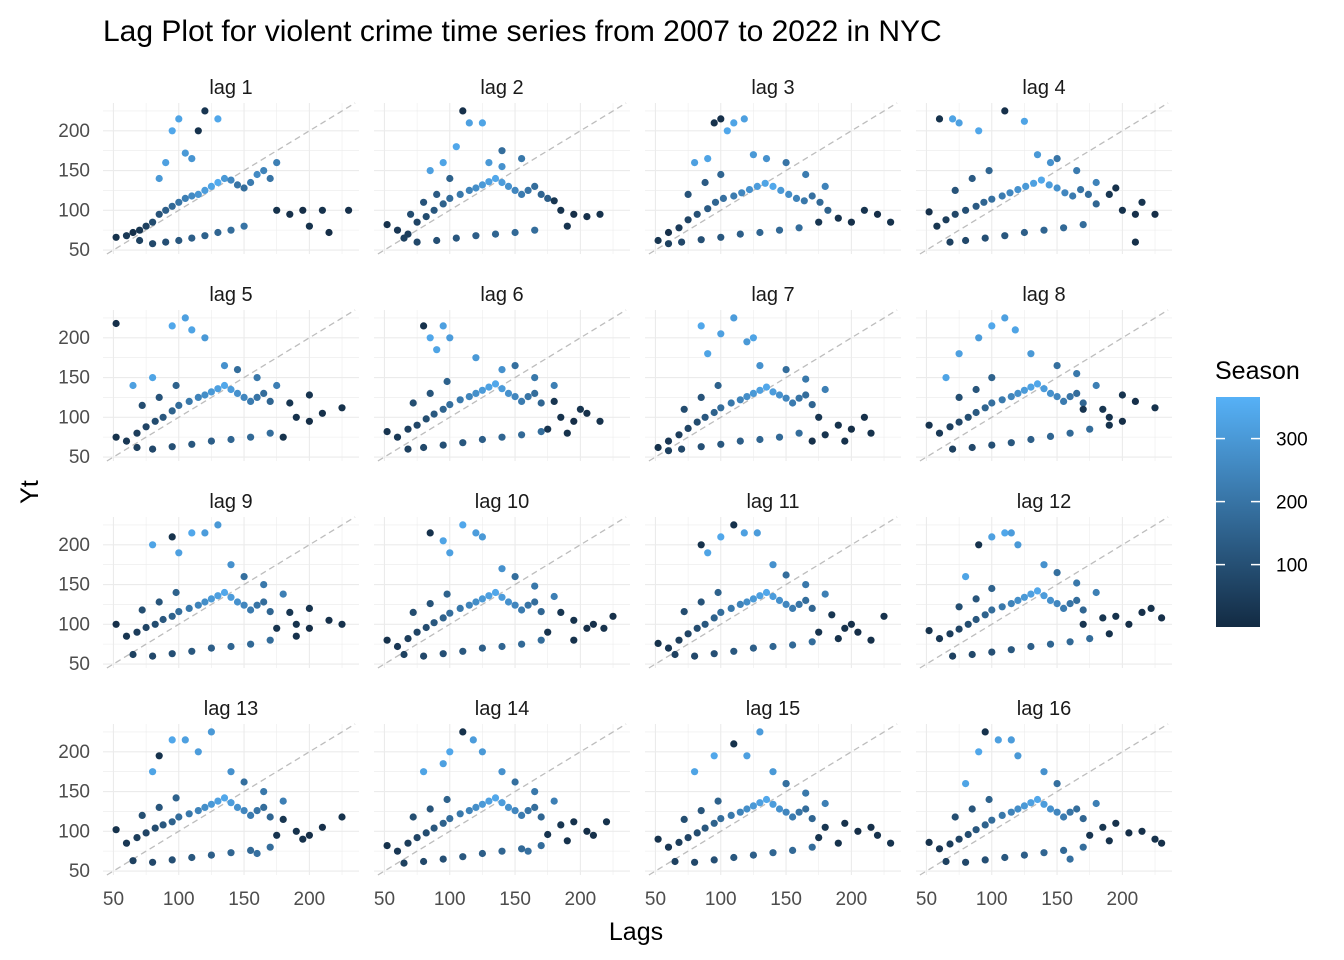 The image size is (1344, 960). Describe the element at coordinates (502, 580) in the screenshot. I see `facet-panel: lag 10` at that location.